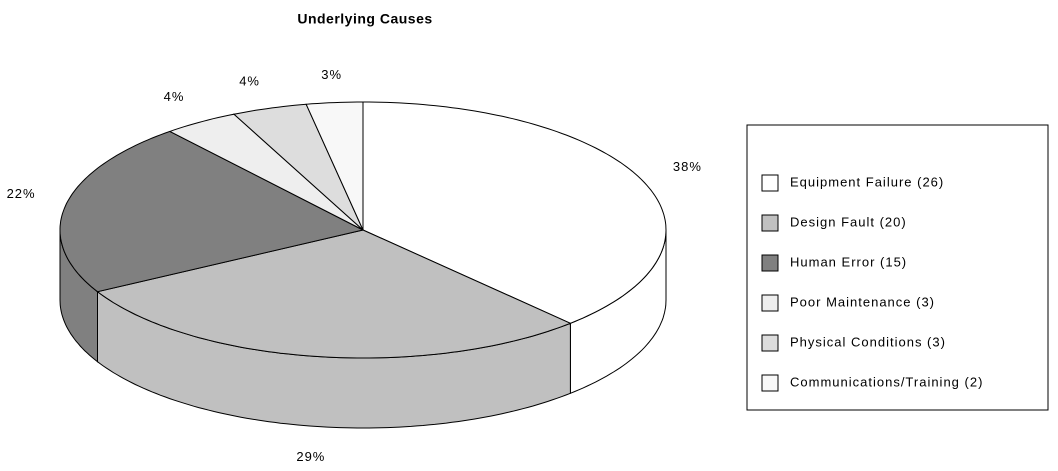 This screenshot has height=471, width=1058. Describe the element at coordinates (687, 166) in the screenshot. I see `data-label: 38%` at that location.